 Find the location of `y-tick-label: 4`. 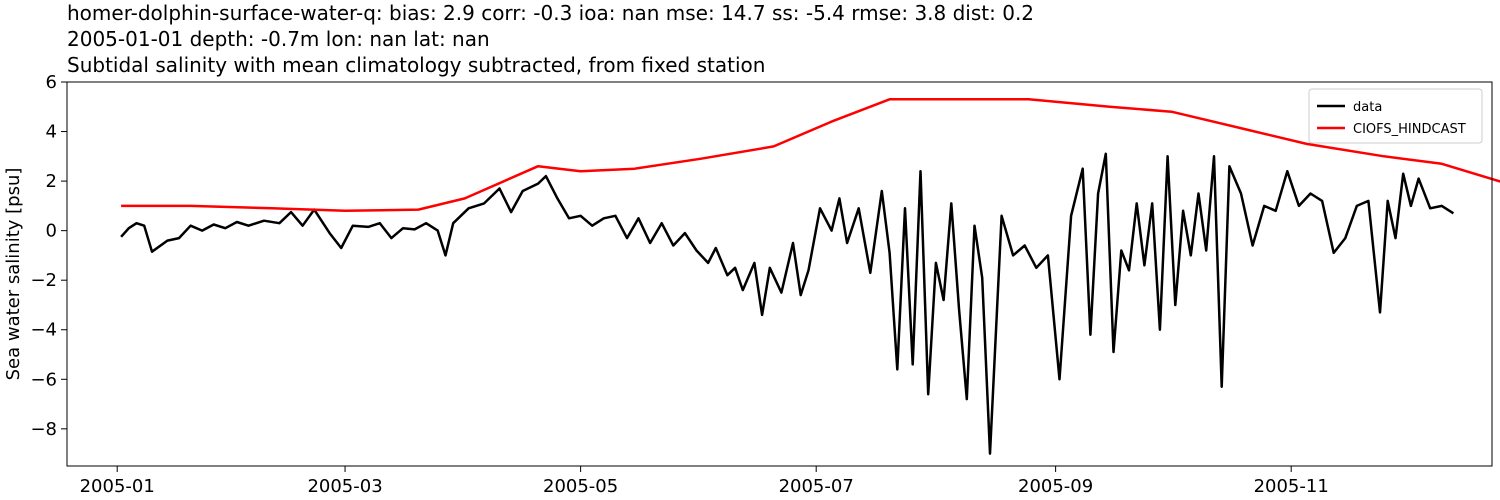

y-tick-label: 4 is located at coordinates (51, 132).